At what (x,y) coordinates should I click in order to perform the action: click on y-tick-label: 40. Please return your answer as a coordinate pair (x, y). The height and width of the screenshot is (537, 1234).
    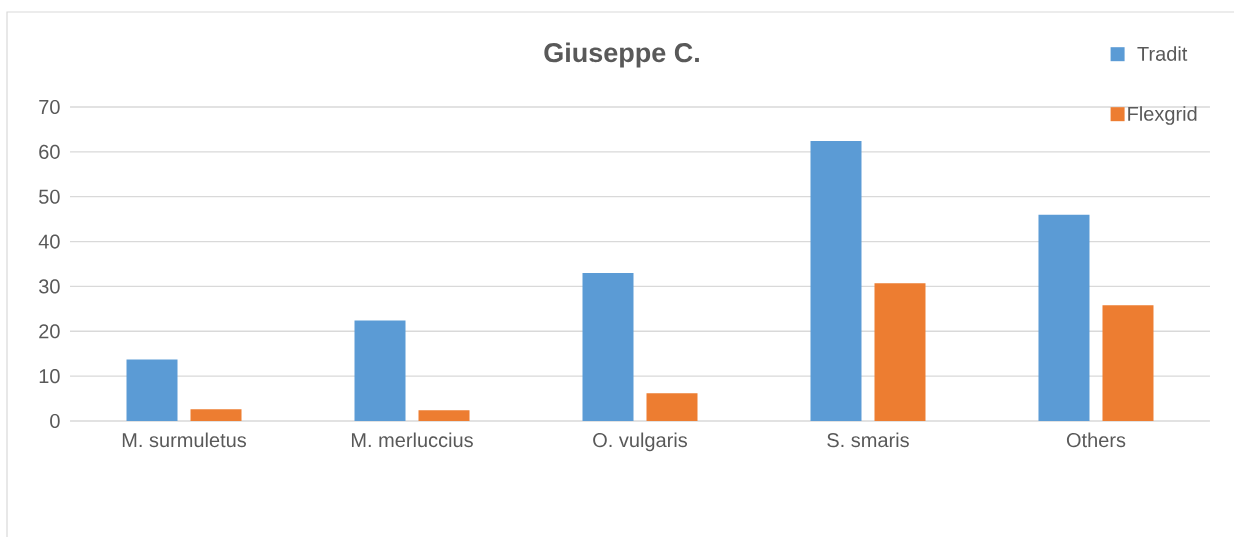
    Looking at the image, I should click on (49, 241).